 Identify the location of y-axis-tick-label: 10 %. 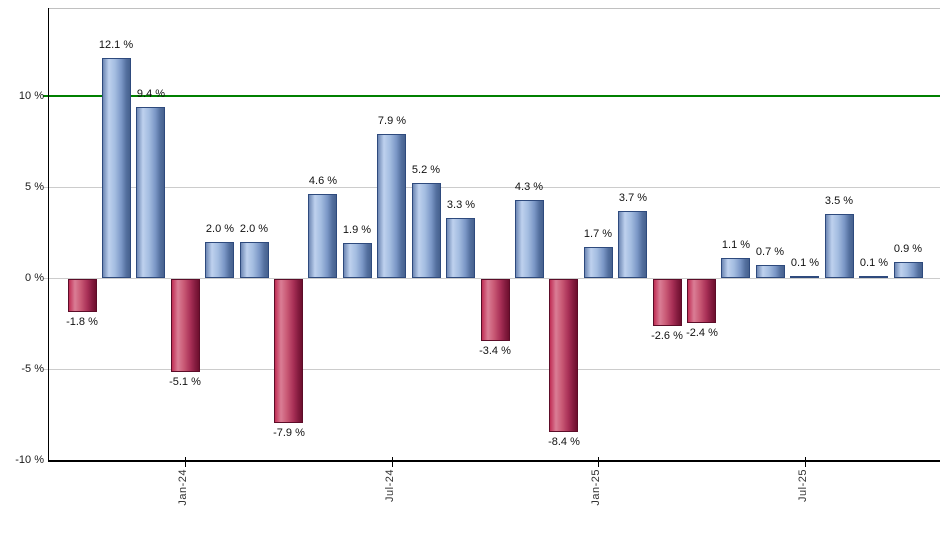
(31, 96).